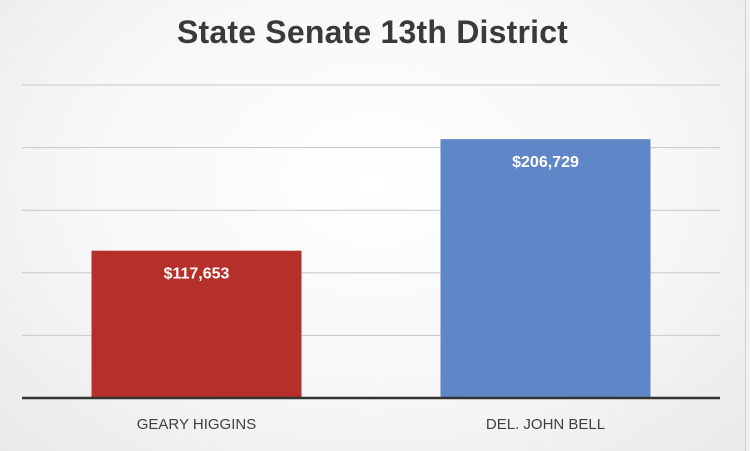 This screenshot has height=451, width=750. Describe the element at coordinates (372, 32) in the screenshot. I see `chart-title: State Senate 13th District` at that location.